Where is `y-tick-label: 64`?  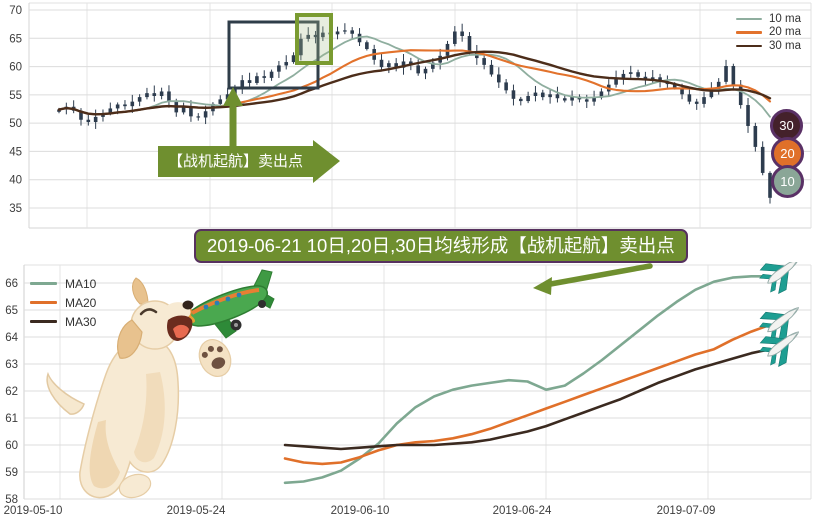
y-tick-label: 64 is located at coordinates (11, 338).